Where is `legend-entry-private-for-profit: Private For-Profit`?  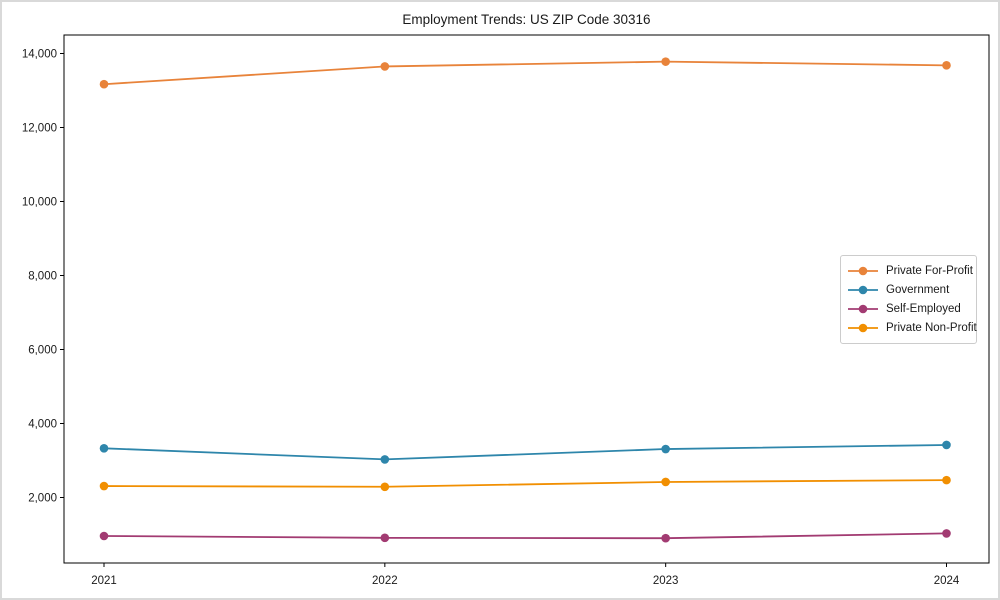 legend-entry-private-for-profit: Private For-Profit is located at coordinates (910, 270).